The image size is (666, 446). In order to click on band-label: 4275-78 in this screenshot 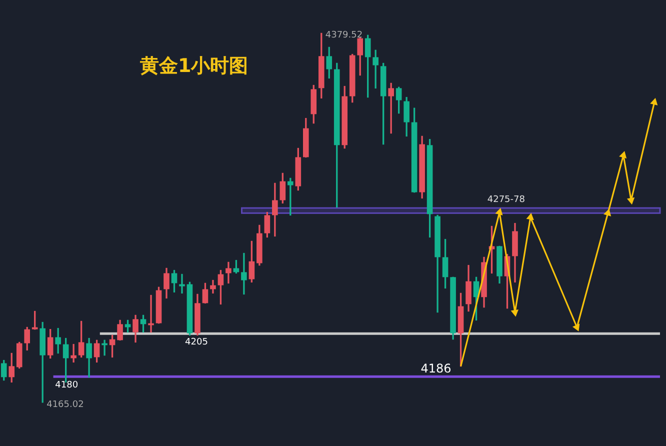, I will do `click(506, 199)`.